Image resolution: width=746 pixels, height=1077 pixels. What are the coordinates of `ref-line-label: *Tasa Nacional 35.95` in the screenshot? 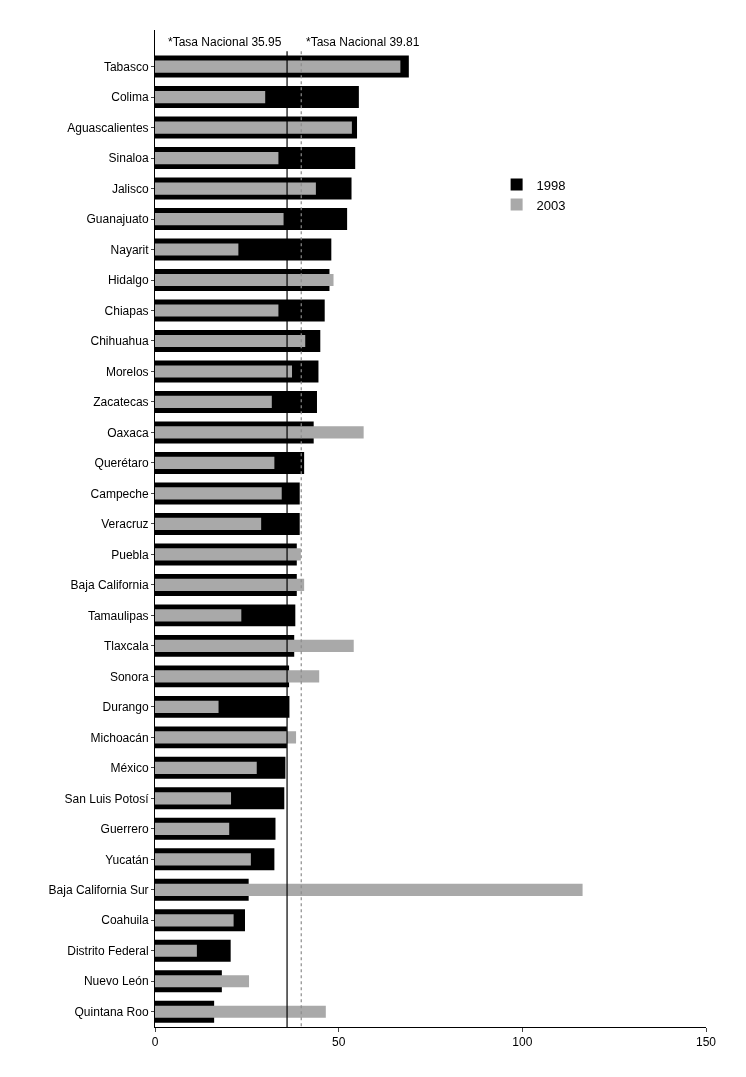 It's located at (225, 42).